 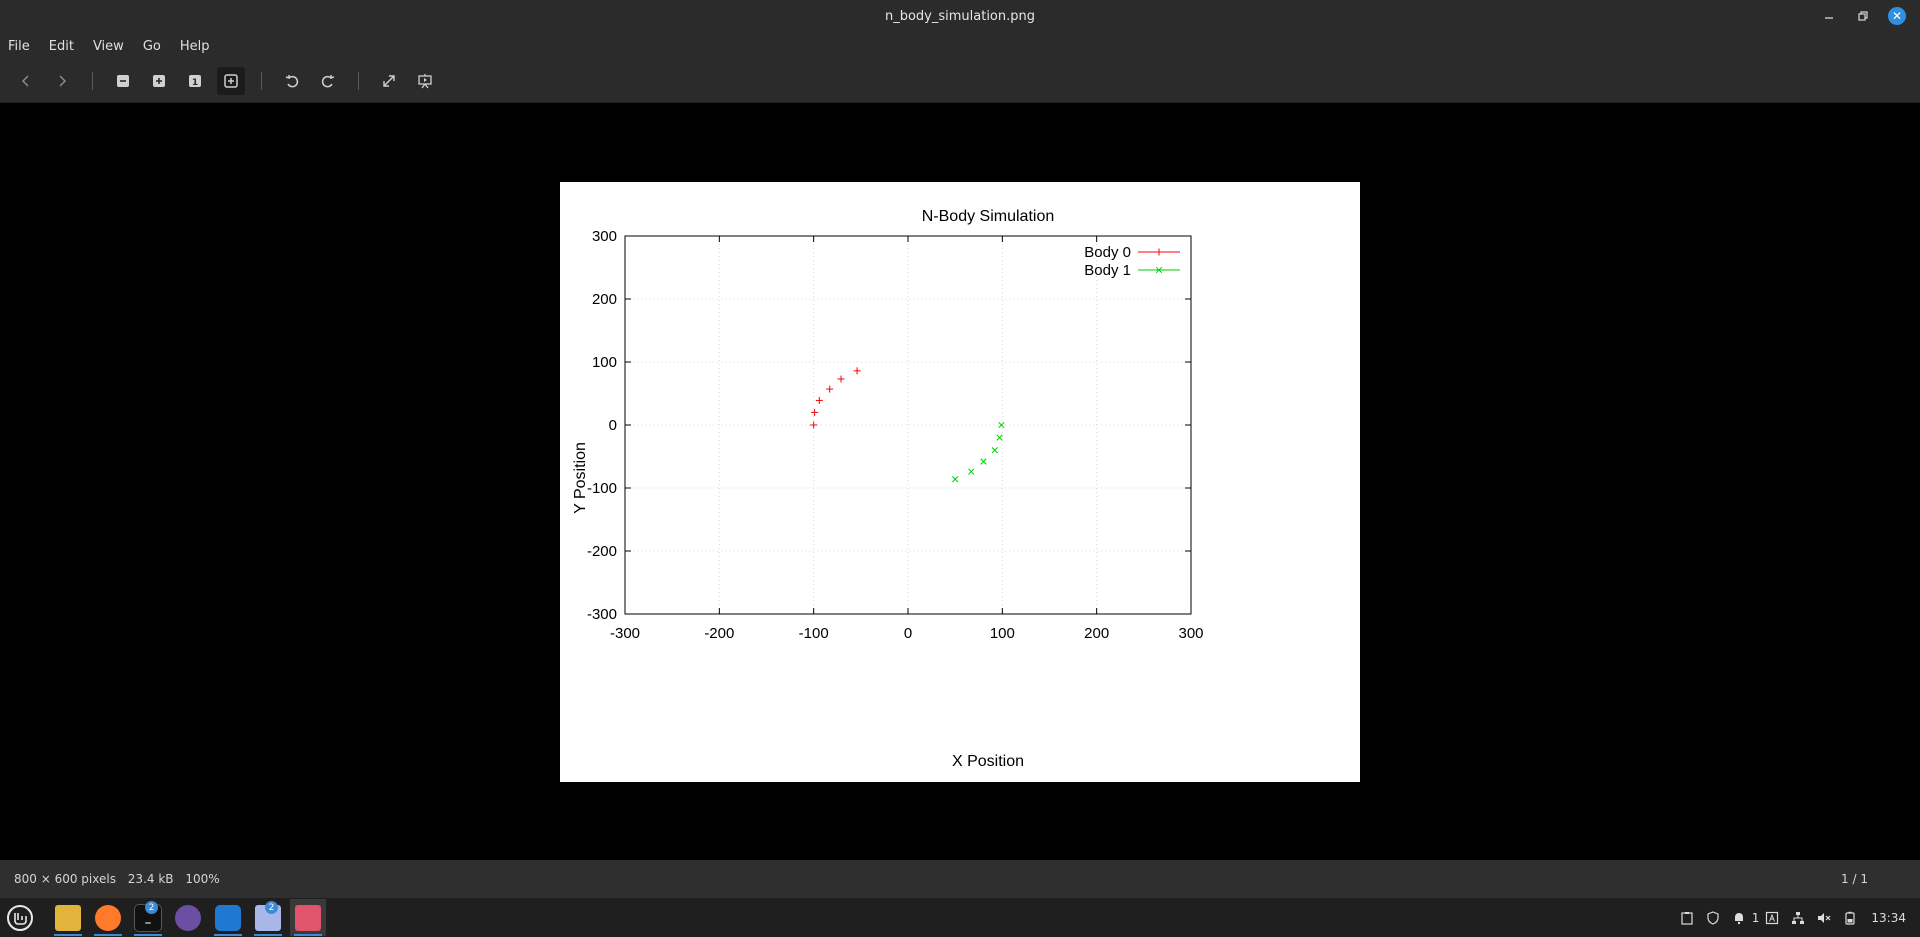 I want to click on rotate-right-icon, so click(x=328, y=81).